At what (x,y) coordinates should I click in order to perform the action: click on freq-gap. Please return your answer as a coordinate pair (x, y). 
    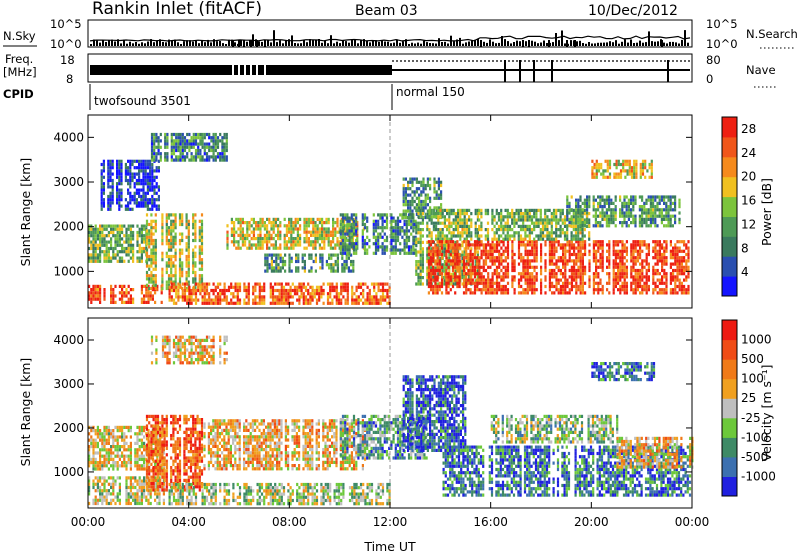
    Looking at the image, I should click on (265, 70).